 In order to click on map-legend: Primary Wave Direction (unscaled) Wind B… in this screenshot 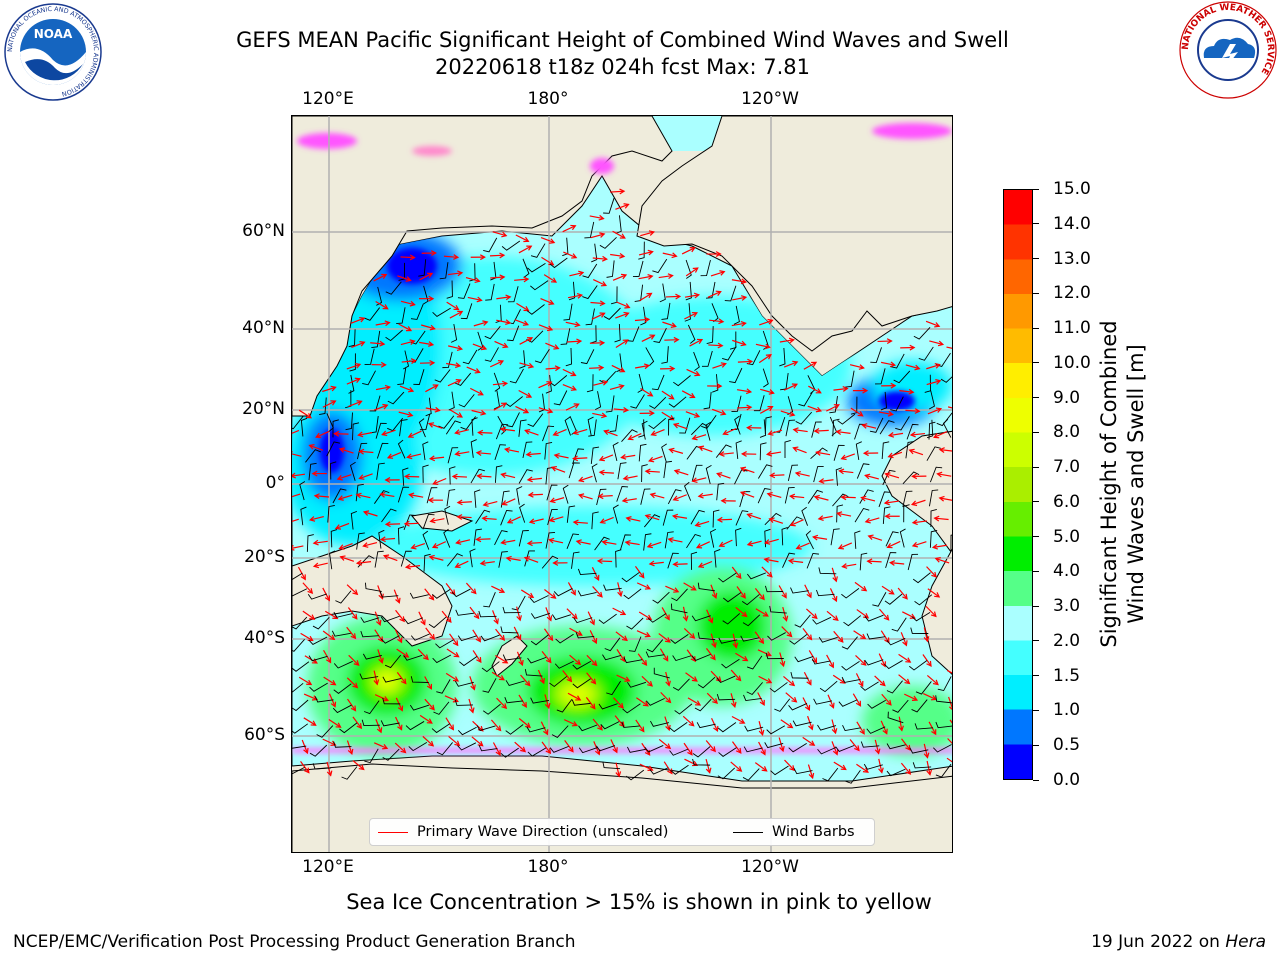, I will do `click(622, 832)`.